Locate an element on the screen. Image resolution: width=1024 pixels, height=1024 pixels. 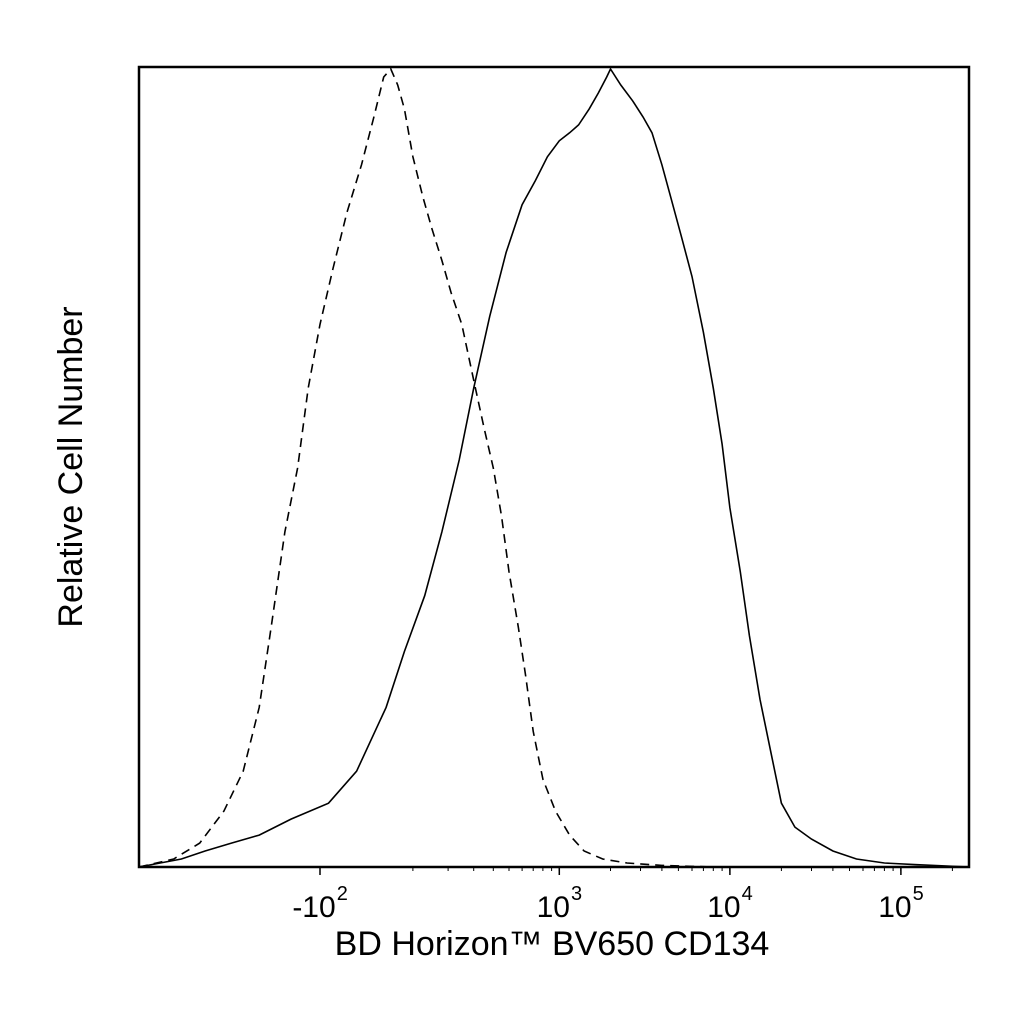
x-tick-exponent: 2 is located at coordinates (342, 894).